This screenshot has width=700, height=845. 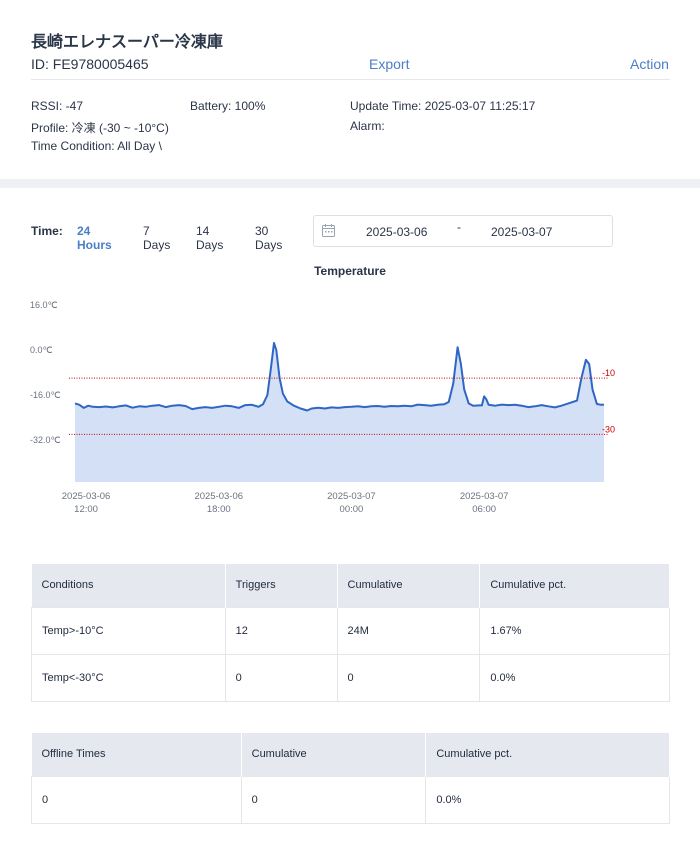 I want to click on table-row: Temp<-30°C 0 0 0.0%, so click(x=350, y=677).